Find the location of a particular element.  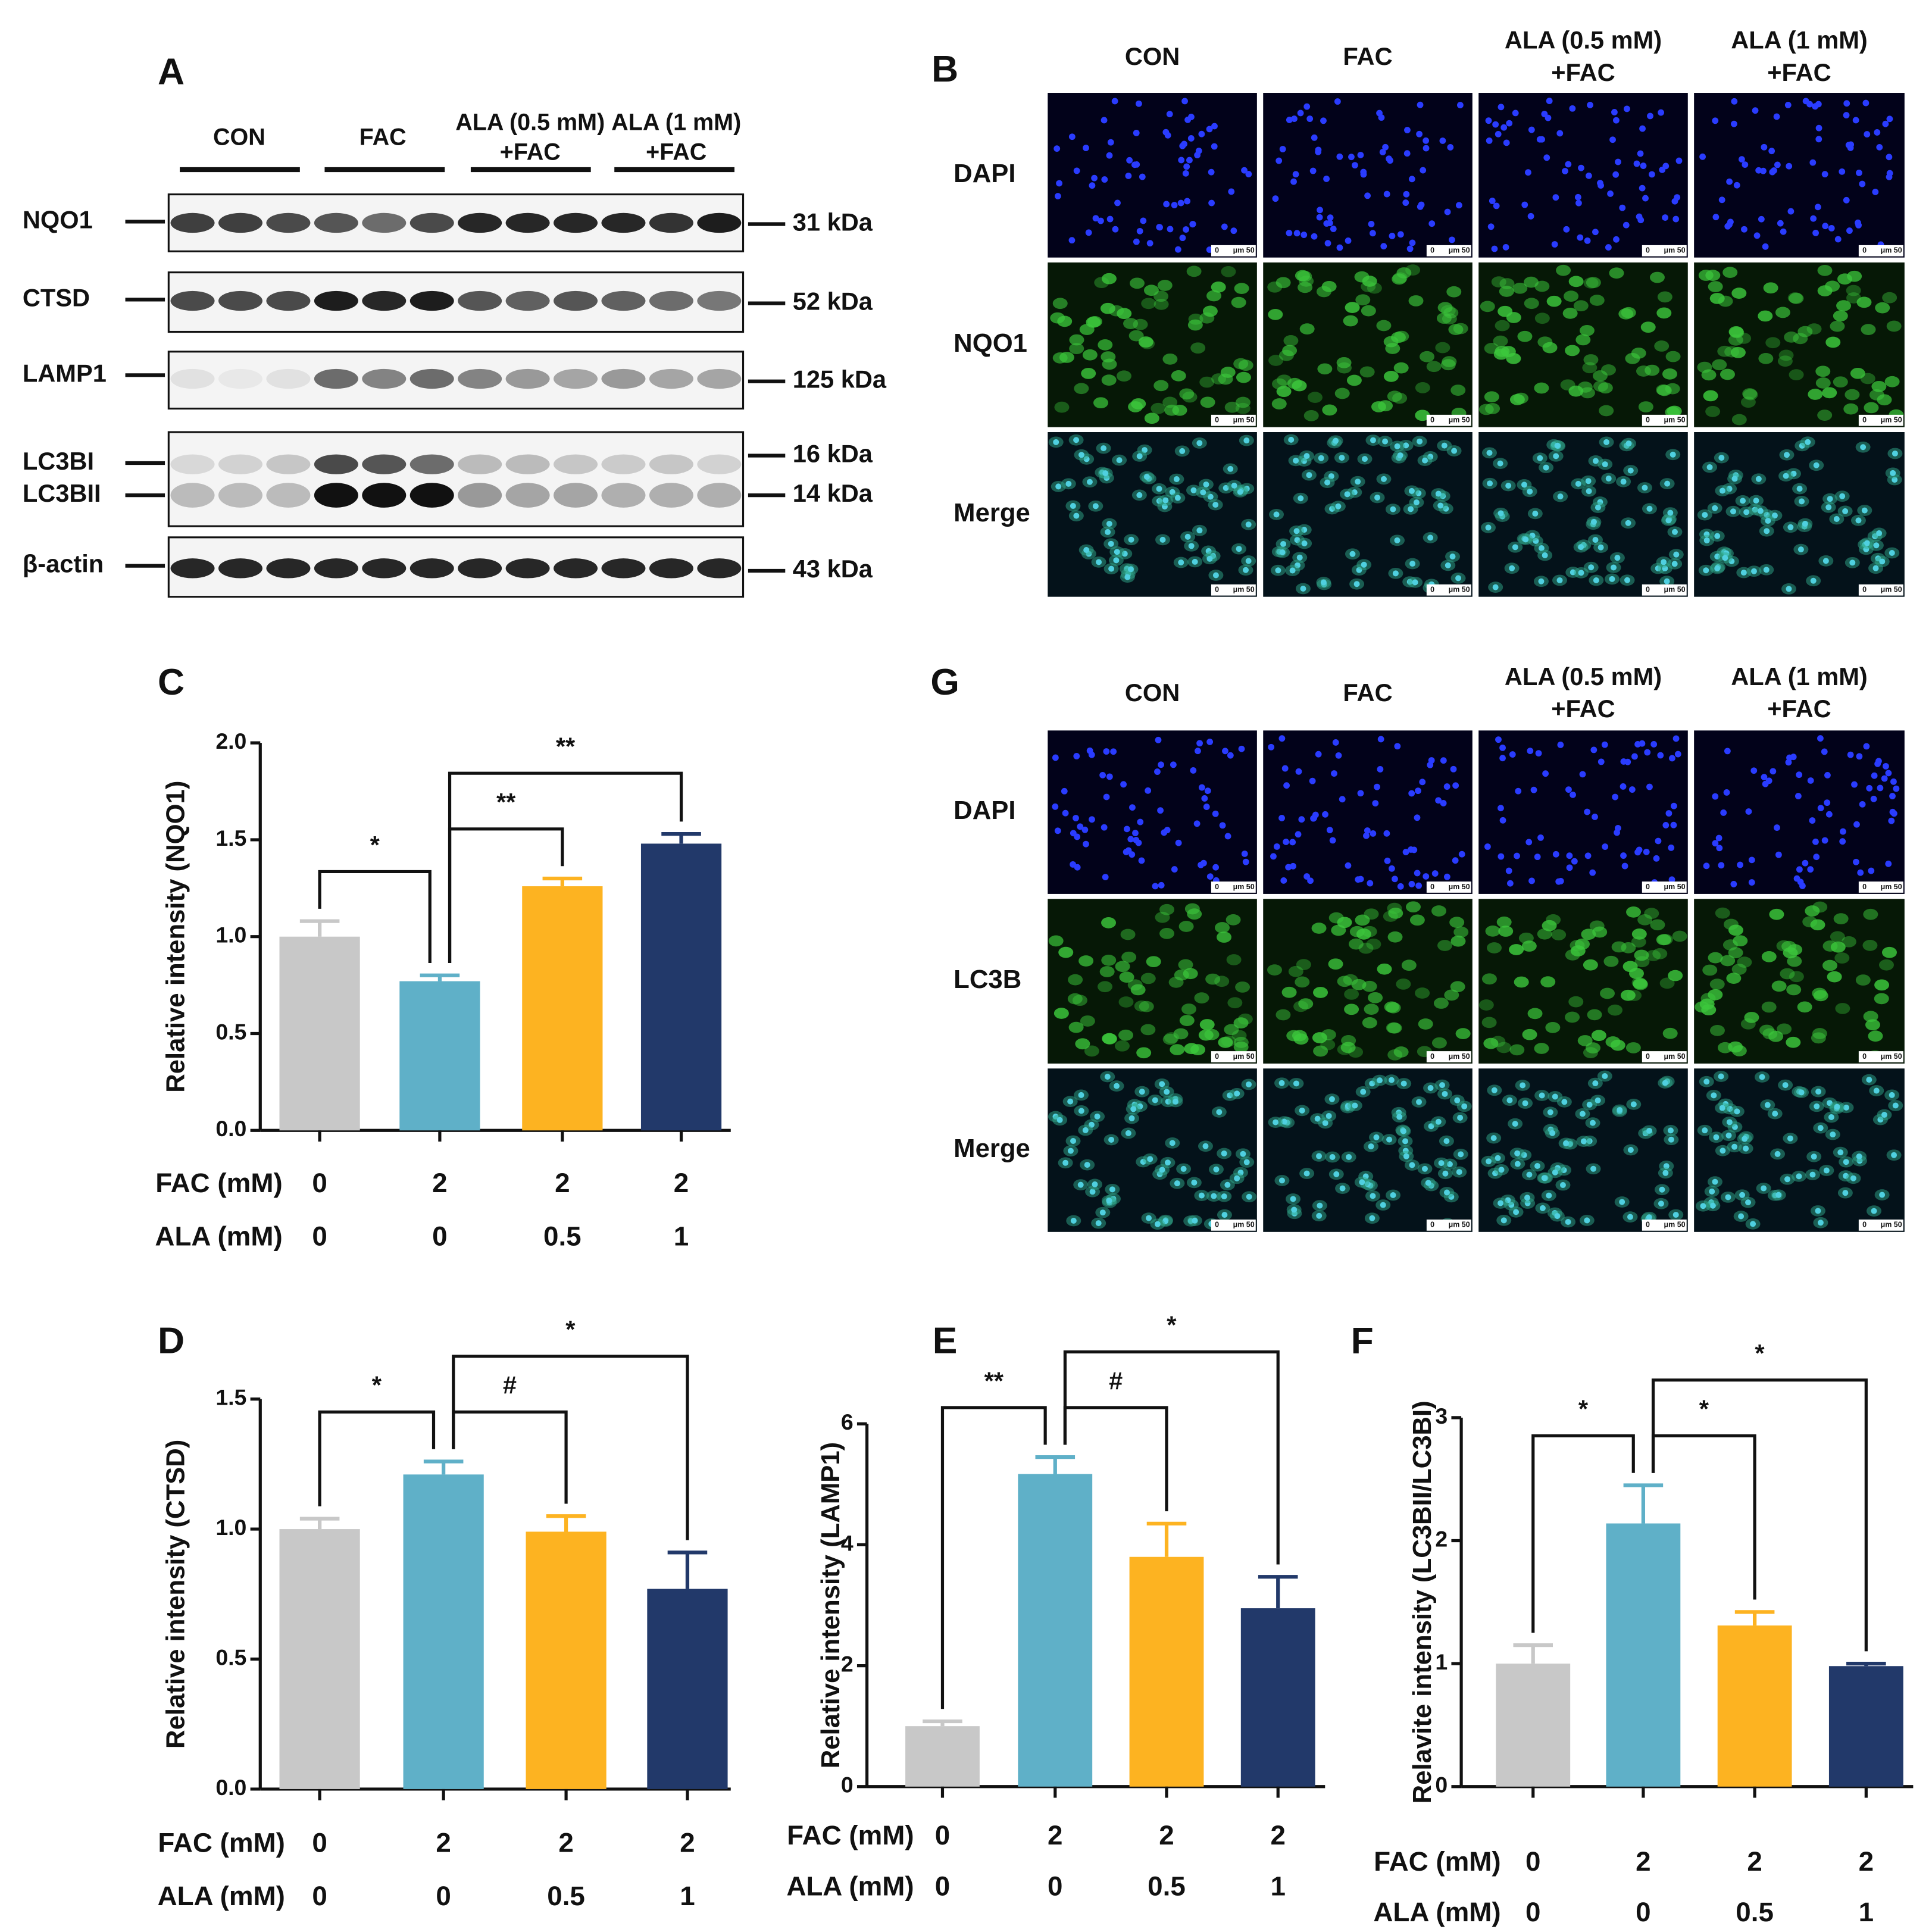

bar is located at coordinates (1865, 1727).